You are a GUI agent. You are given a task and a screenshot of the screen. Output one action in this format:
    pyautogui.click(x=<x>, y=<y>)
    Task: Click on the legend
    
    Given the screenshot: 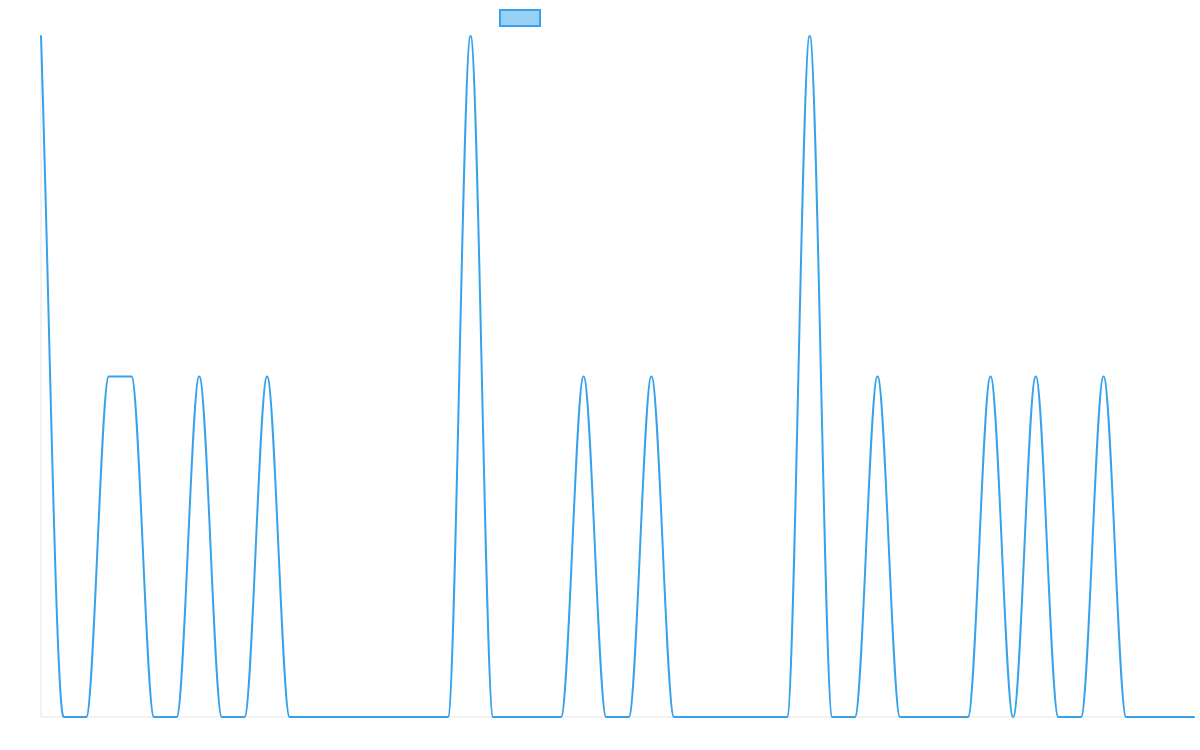 What is the action you would take?
    pyautogui.click(x=520, y=18)
    